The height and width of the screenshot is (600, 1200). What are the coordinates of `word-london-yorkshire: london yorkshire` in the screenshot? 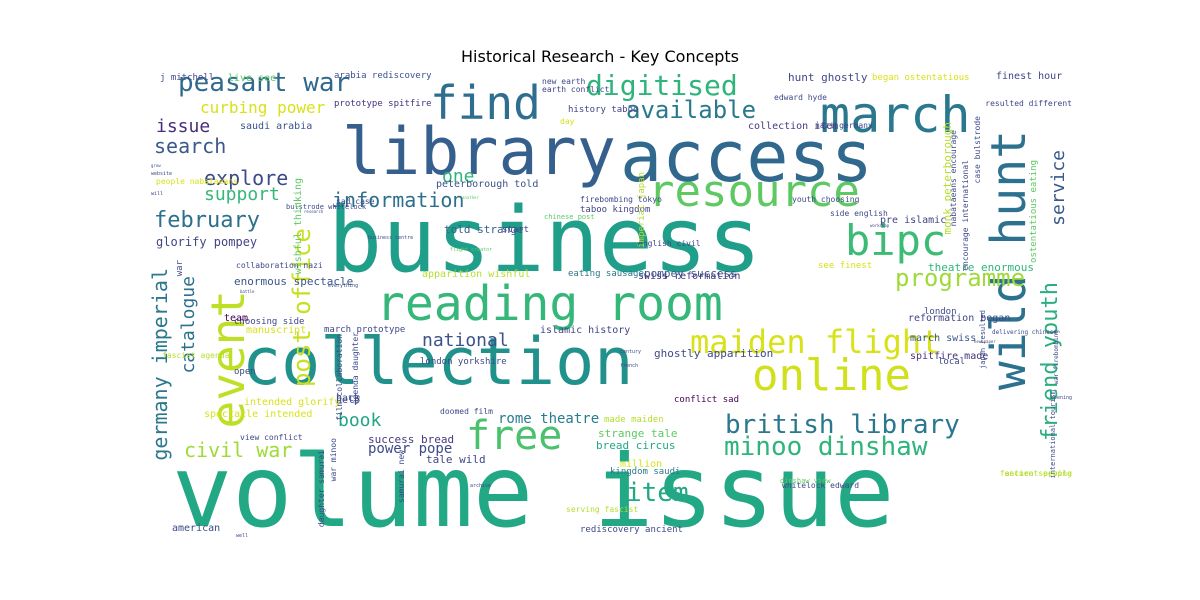 It's located at (463, 362).